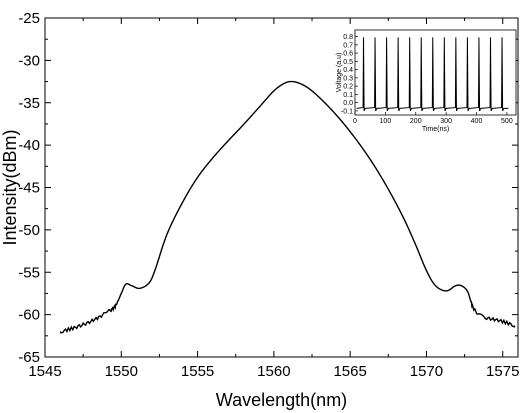  Describe the element at coordinates (355, 121) in the screenshot. I see `inset-x-tick-label: 0` at that location.